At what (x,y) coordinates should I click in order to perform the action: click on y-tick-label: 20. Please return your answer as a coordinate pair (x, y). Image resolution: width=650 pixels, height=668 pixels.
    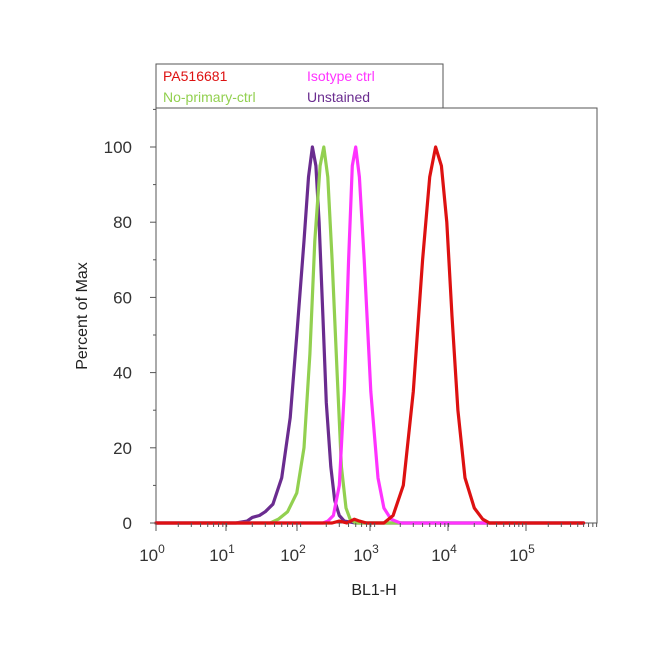
    Looking at the image, I should click on (122, 448).